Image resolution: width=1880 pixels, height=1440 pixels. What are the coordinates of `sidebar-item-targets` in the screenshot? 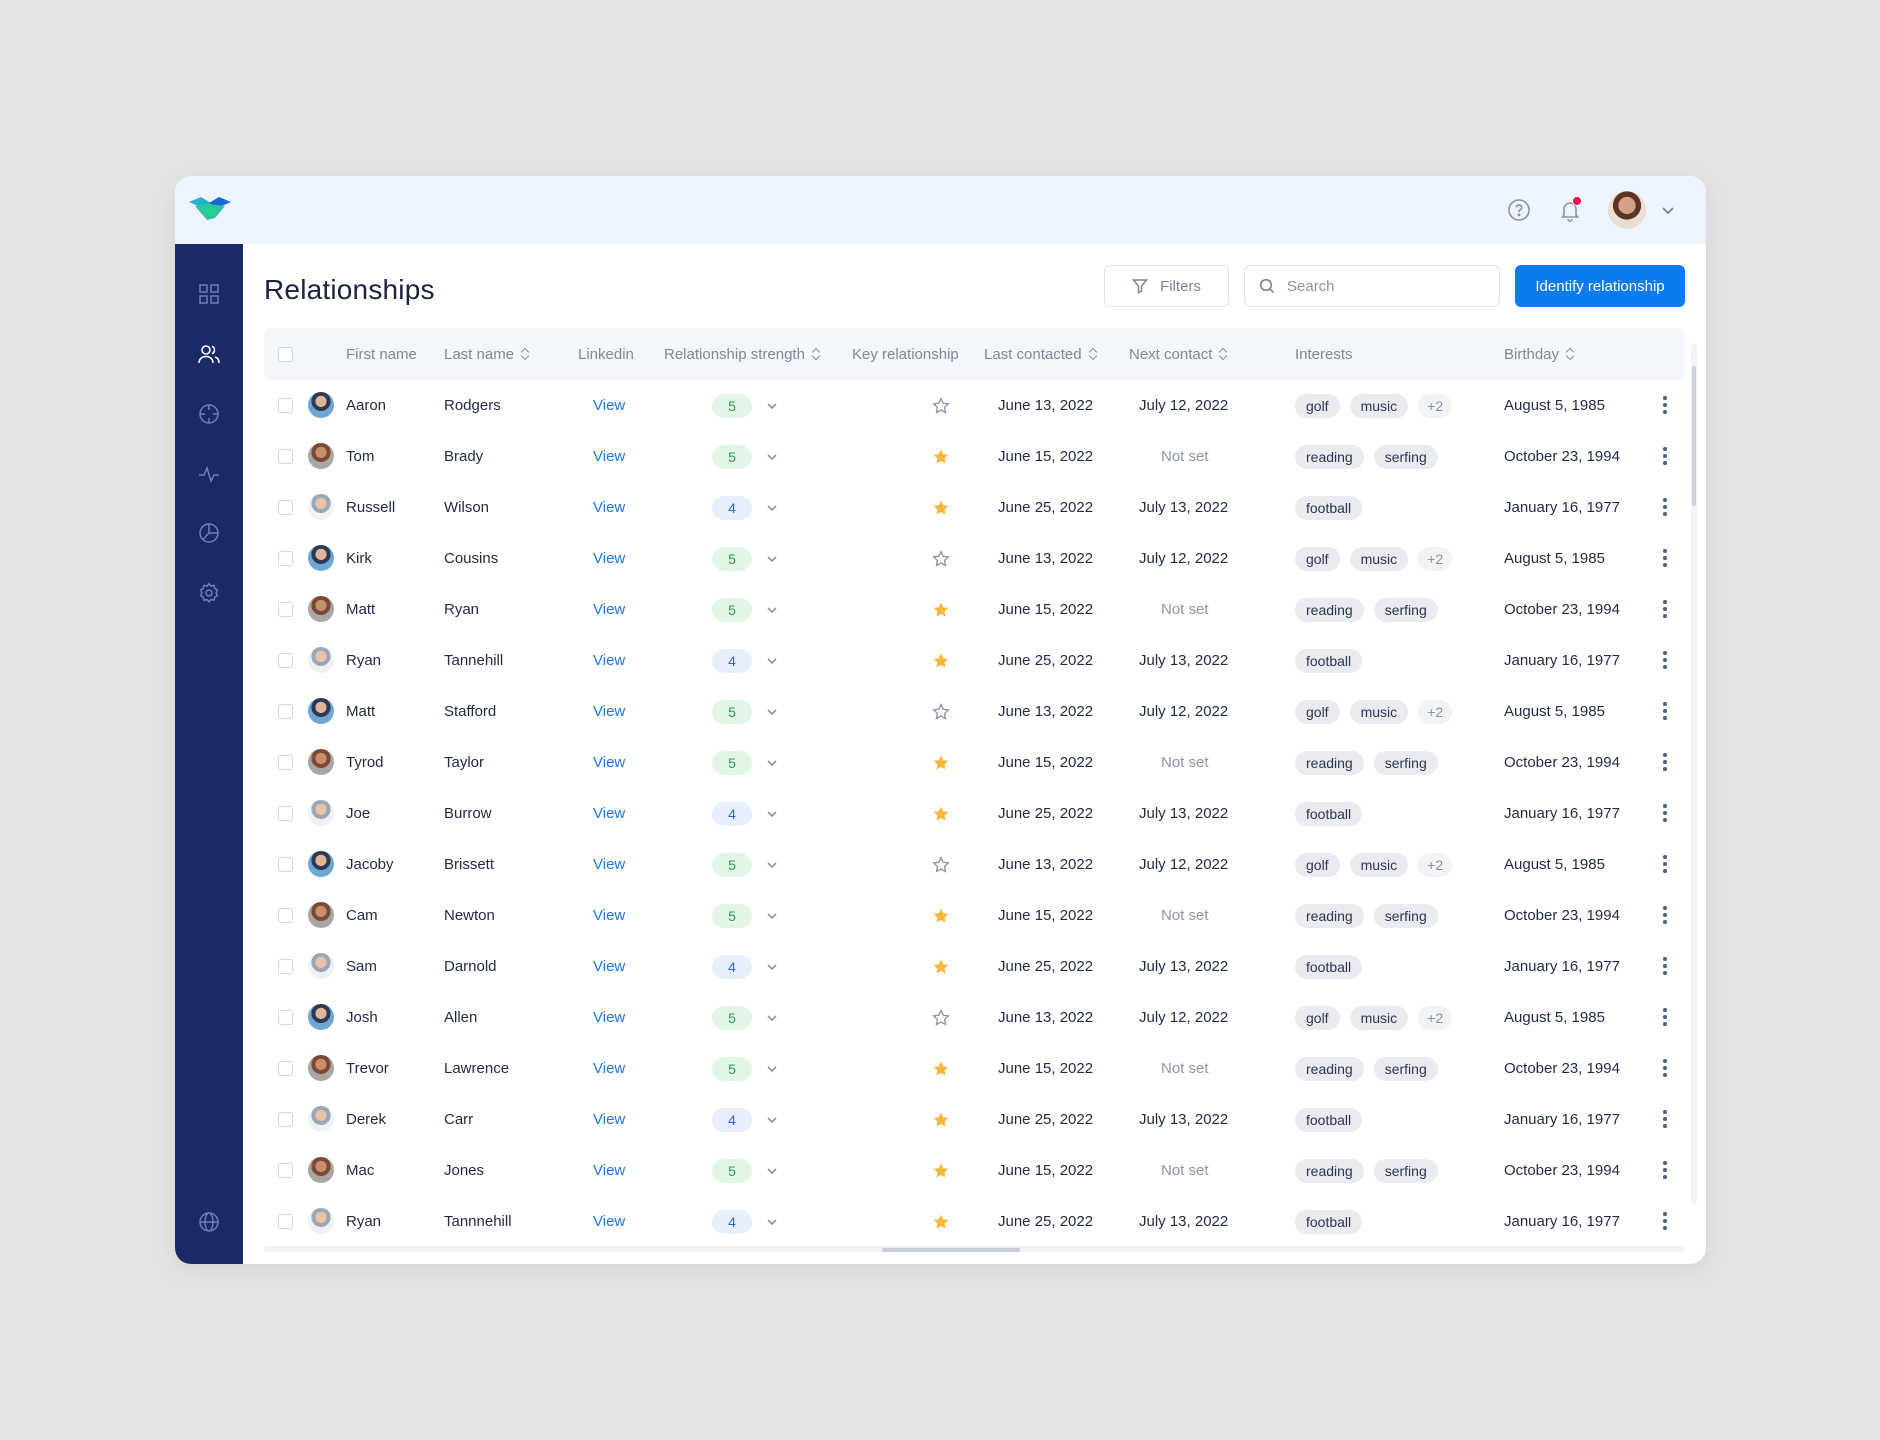 It's located at (209, 414).